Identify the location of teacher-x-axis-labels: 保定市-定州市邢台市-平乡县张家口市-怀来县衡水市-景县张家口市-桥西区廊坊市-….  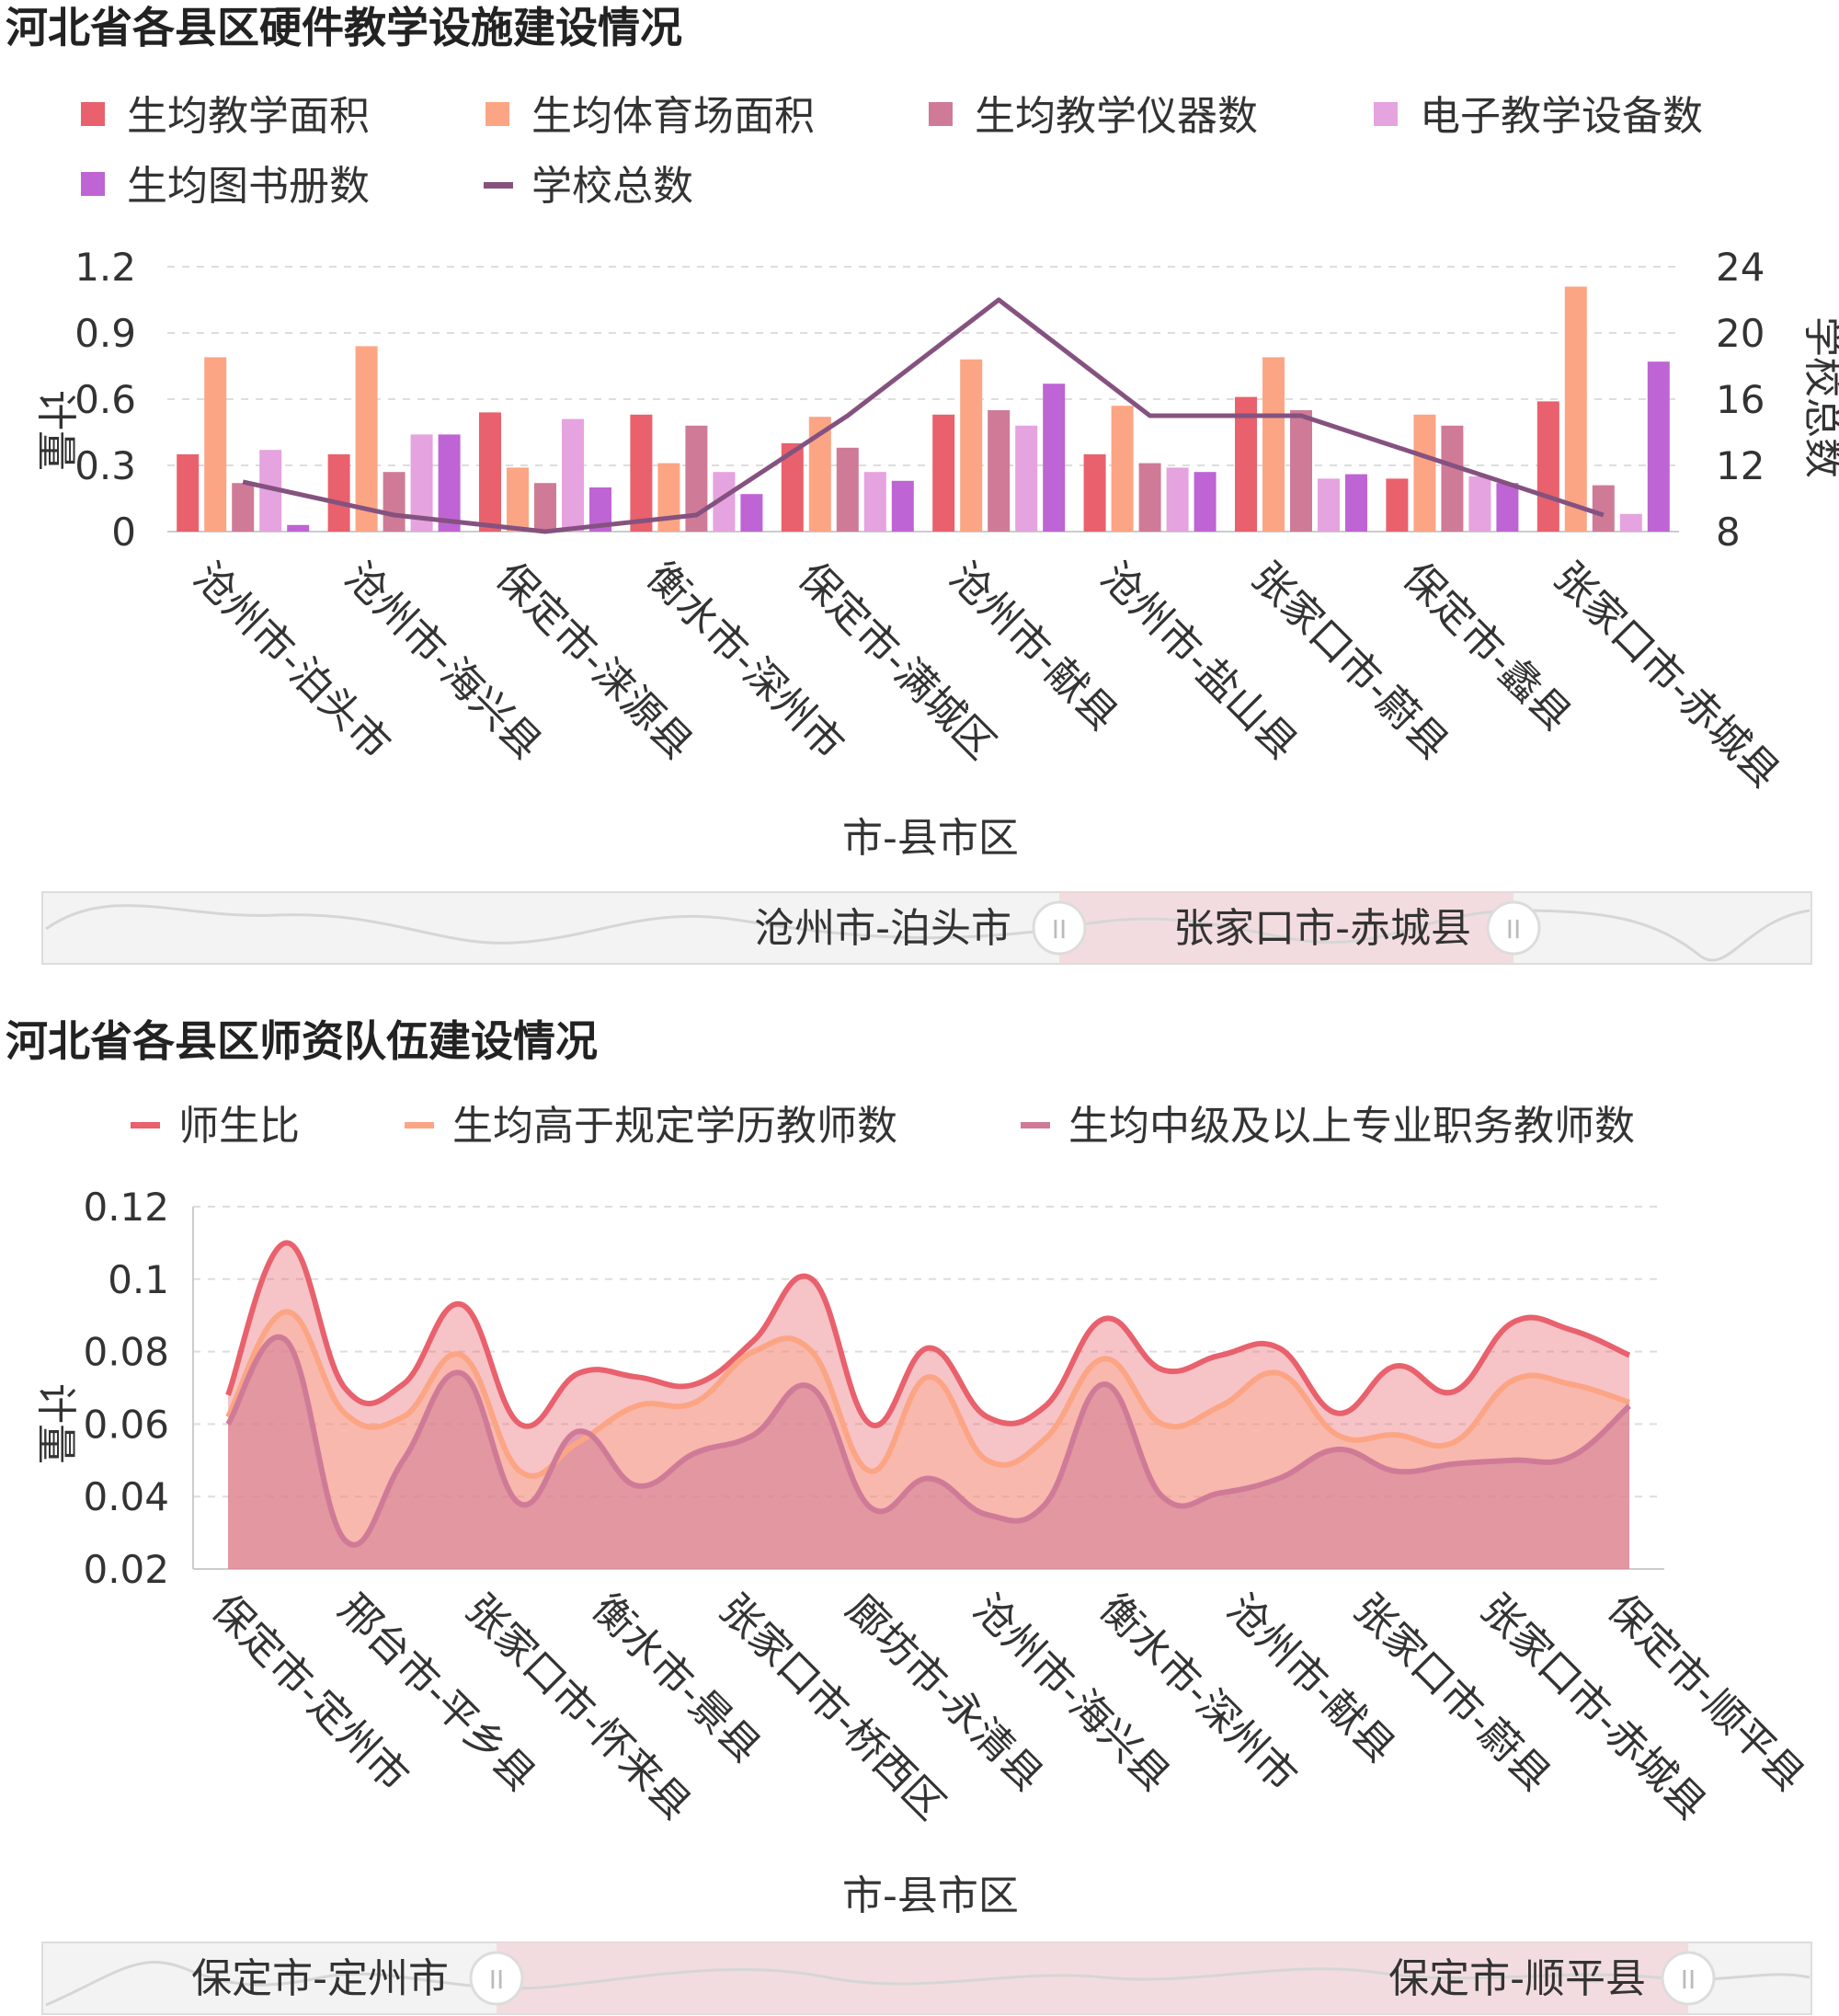
(1007, 1707).